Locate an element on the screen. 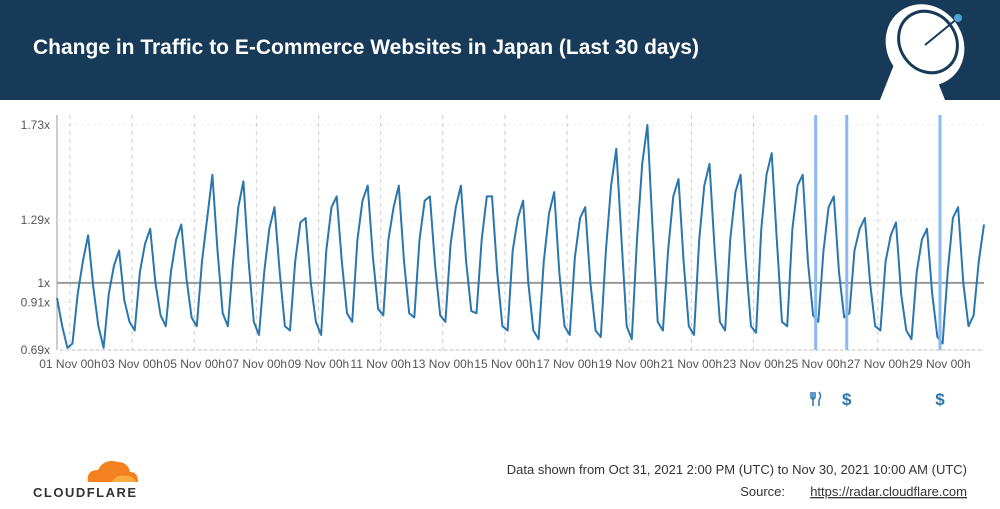 The height and width of the screenshot is (509, 1000). dish-icon is located at coordinates (922, 52).